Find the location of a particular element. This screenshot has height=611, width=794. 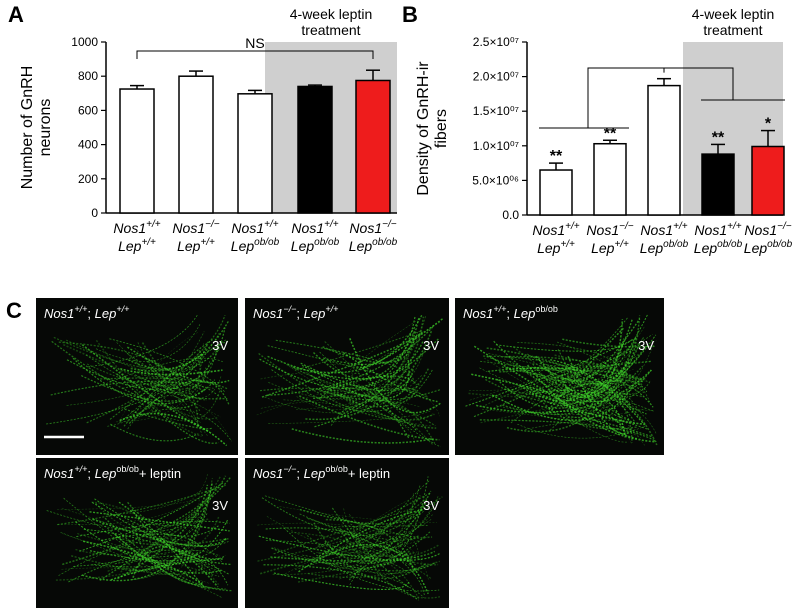

y-axis-label: Number of GnRHneurons is located at coordinates (36, 128).